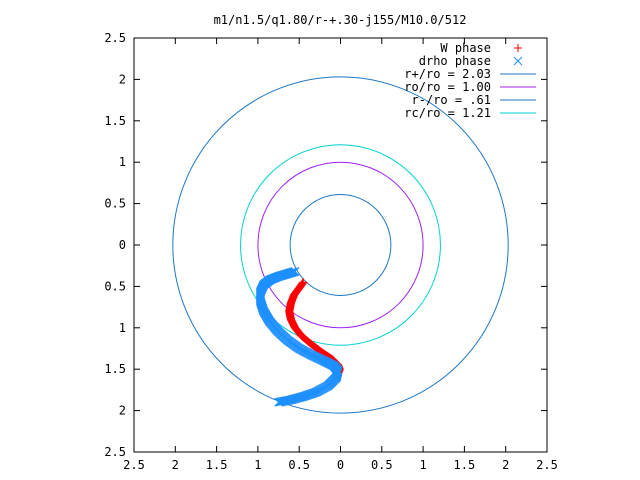 The width and height of the screenshot is (640, 480). Describe the element at coordinates (122, 245) in the screenshot. I see `y-tick-label: 0` at that location.